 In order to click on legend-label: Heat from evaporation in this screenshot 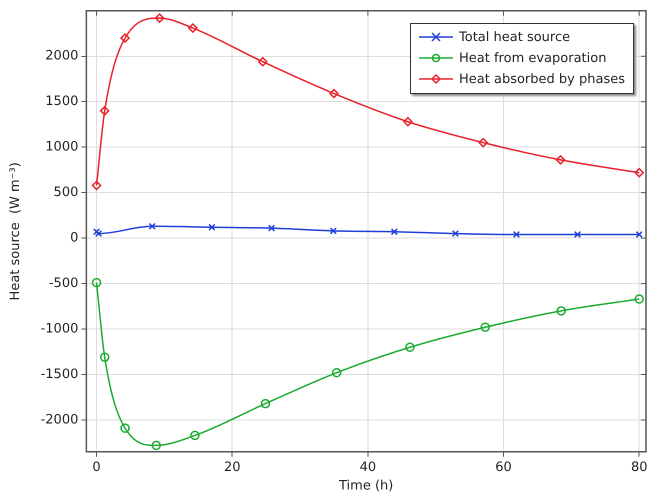, I will do `click(532, 58)`.